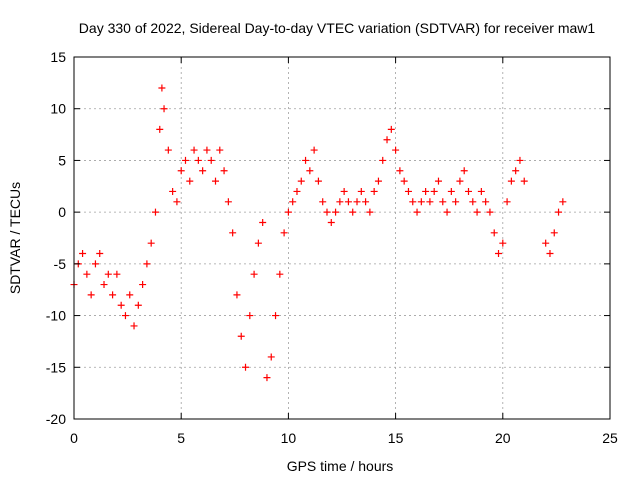 The image size is (640, 480). Describe the element at coordinates (56, 316) in the screenshot. I see `y-tick-label: -10` at that location.